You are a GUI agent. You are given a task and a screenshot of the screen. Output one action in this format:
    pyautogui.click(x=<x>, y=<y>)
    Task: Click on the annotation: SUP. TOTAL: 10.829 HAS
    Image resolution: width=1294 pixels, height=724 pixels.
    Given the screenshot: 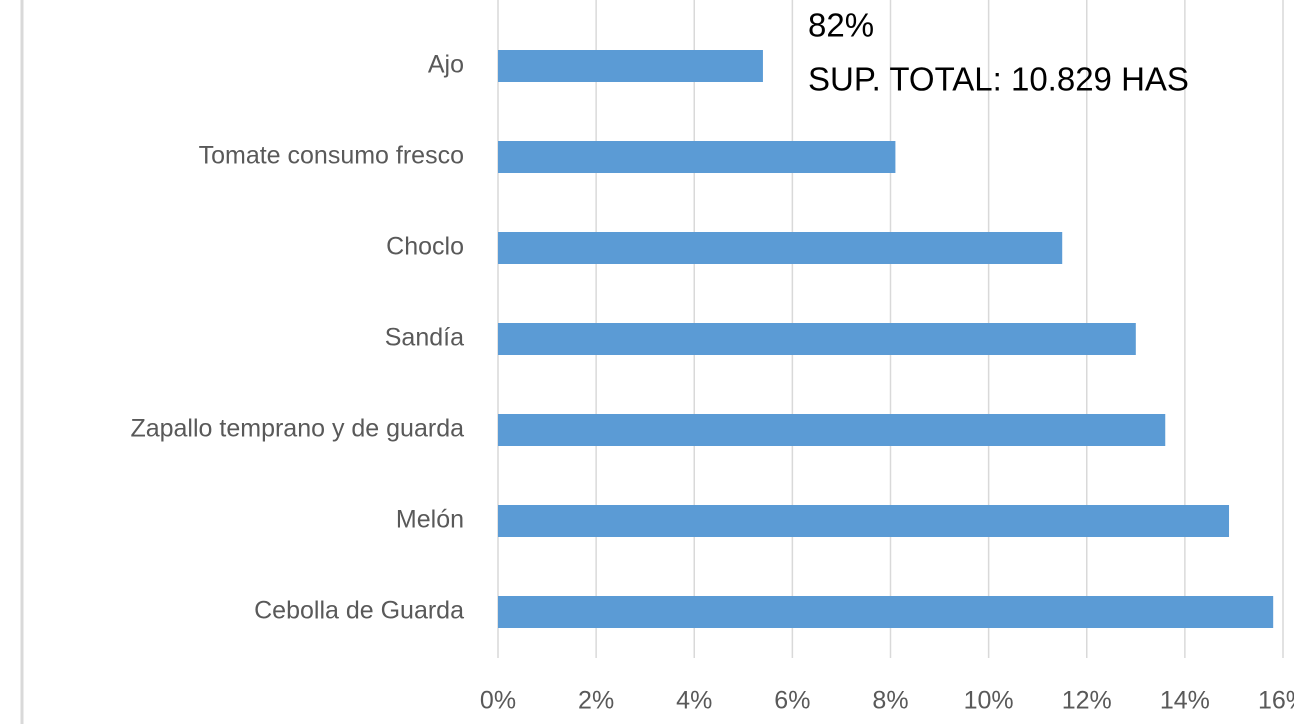 What is the action you would take?
    pyautogui.click(x=998, y=79)
    